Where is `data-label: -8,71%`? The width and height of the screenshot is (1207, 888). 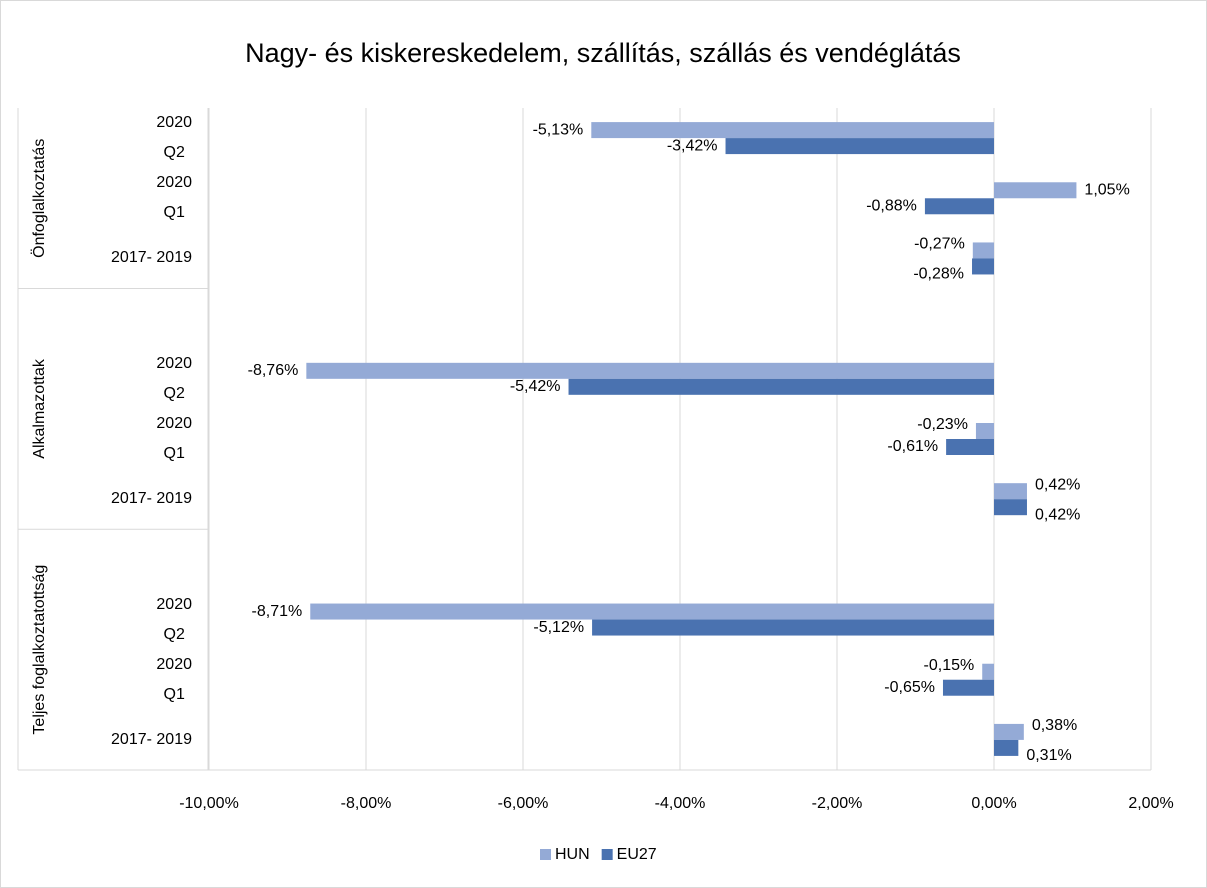
data-label: -8,71% is located at coordinates (277, 611).